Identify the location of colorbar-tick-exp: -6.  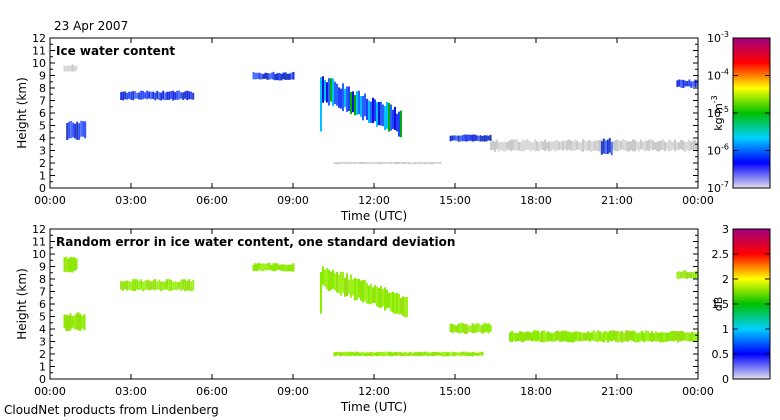
(725, 147).